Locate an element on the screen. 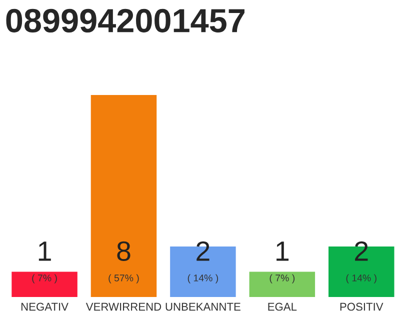 The image size is (410, 320). annotation: ( 57% ) is located at coordinates (123, 279).